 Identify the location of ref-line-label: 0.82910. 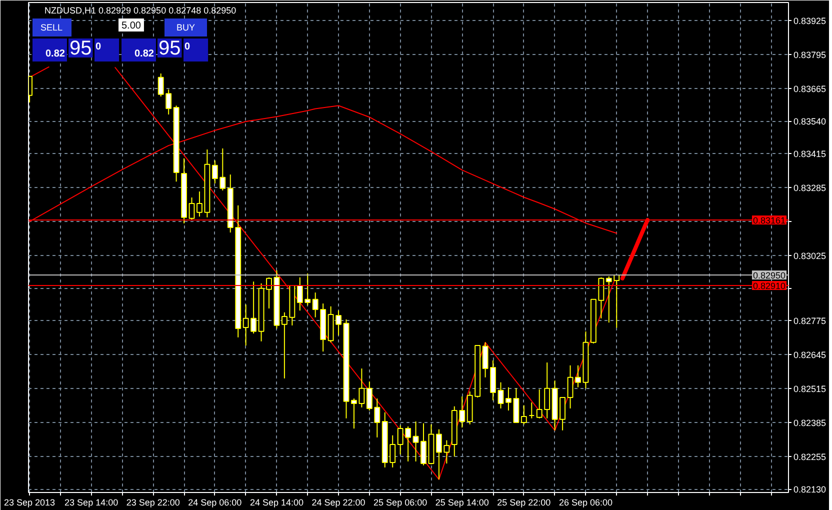
(769, 285).